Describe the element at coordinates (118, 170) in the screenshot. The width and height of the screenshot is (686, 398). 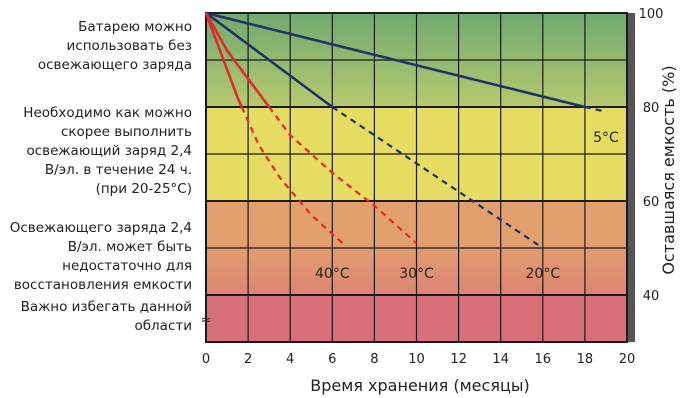
I see `zone-text-line: В/эл. в течение 24 ч.` at that location.